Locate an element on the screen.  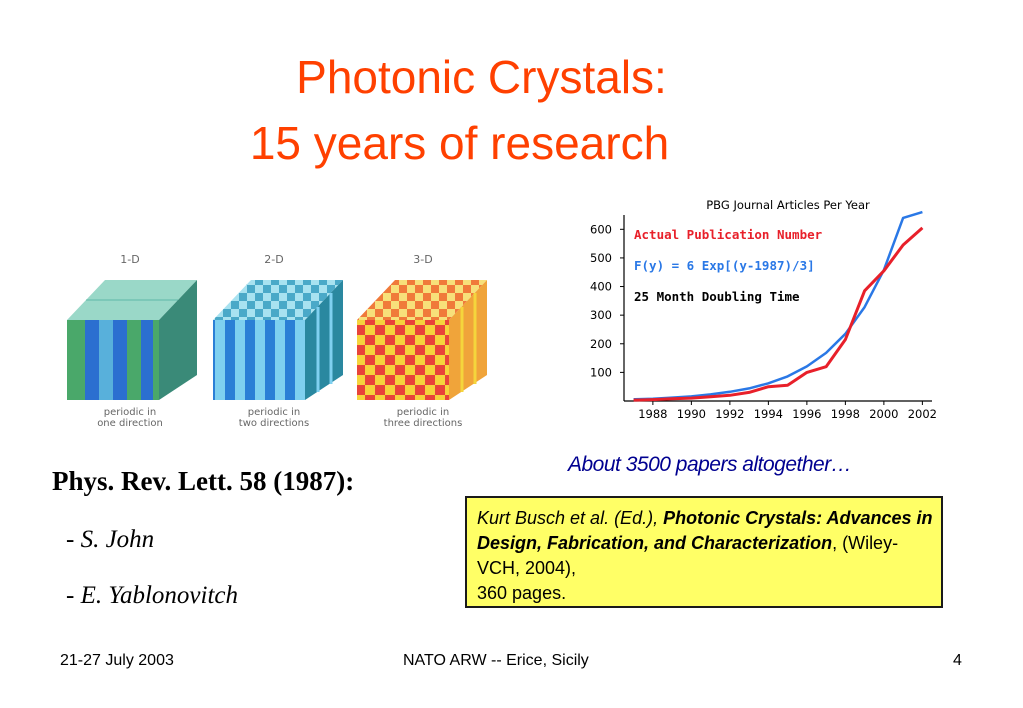
chart-title: PBG Journal Articles Per Year is located at coordinates (788, 205).